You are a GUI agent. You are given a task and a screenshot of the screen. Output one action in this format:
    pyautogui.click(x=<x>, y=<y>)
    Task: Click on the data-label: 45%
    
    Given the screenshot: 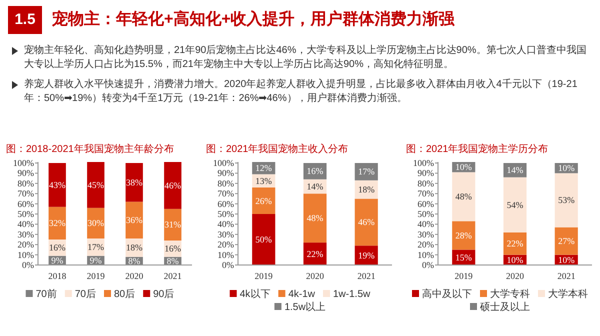 What is the action you would take?
    pyautogui.click(x=96, y=185)
    